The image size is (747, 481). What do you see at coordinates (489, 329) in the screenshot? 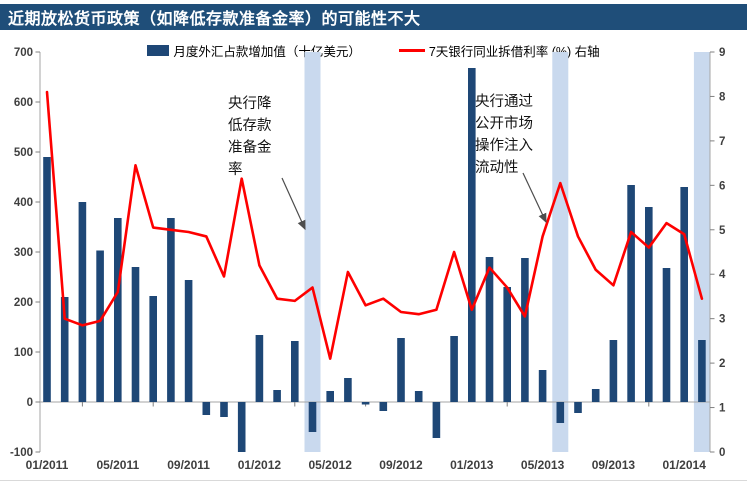
I see `bar-02/2013` at bounding box center [489, 329].